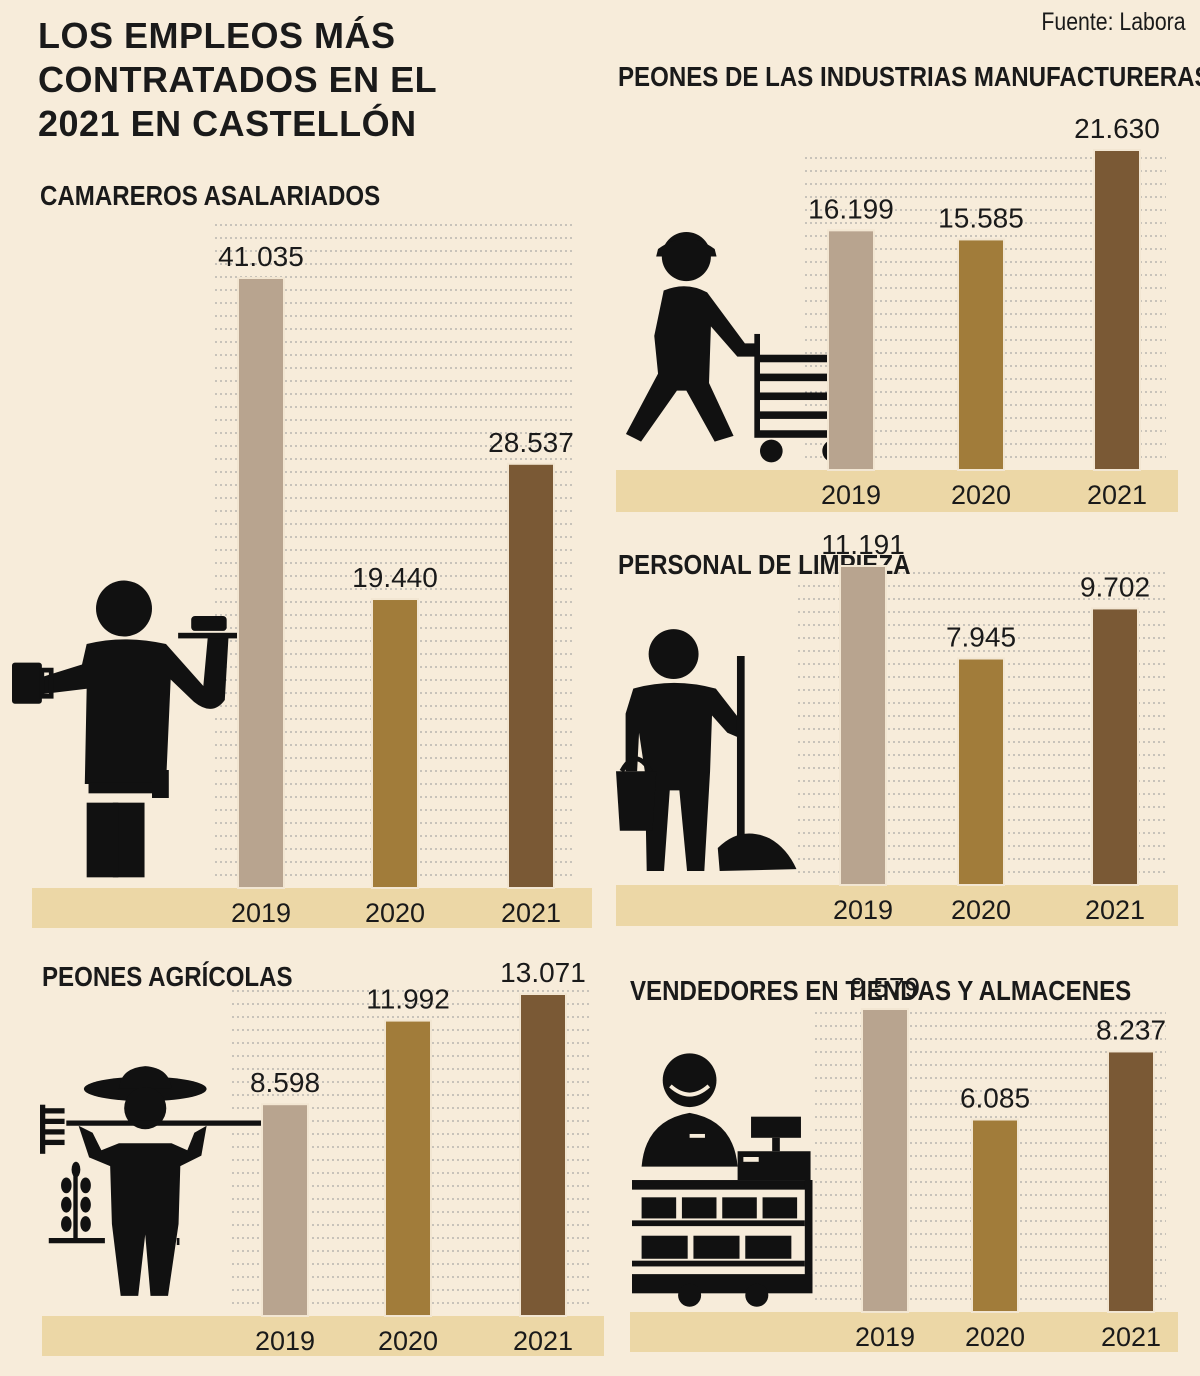  I want to click on chart-title: VENDEDORES EN TIENDAS Y ALMACENES, so click(880, 990).